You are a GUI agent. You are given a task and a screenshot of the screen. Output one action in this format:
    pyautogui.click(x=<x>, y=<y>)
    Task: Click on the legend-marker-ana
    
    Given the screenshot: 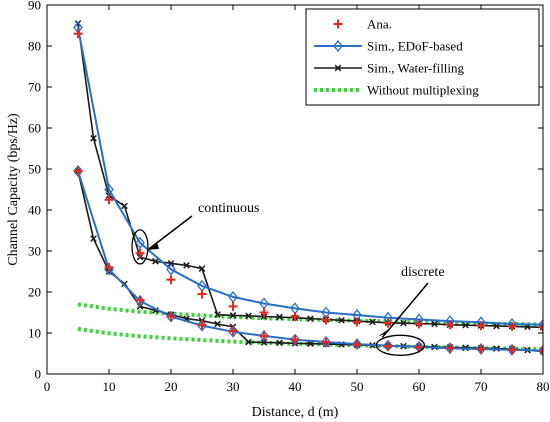 What is the action you would take?
    pyautogui.click(x=338, y=24)
    